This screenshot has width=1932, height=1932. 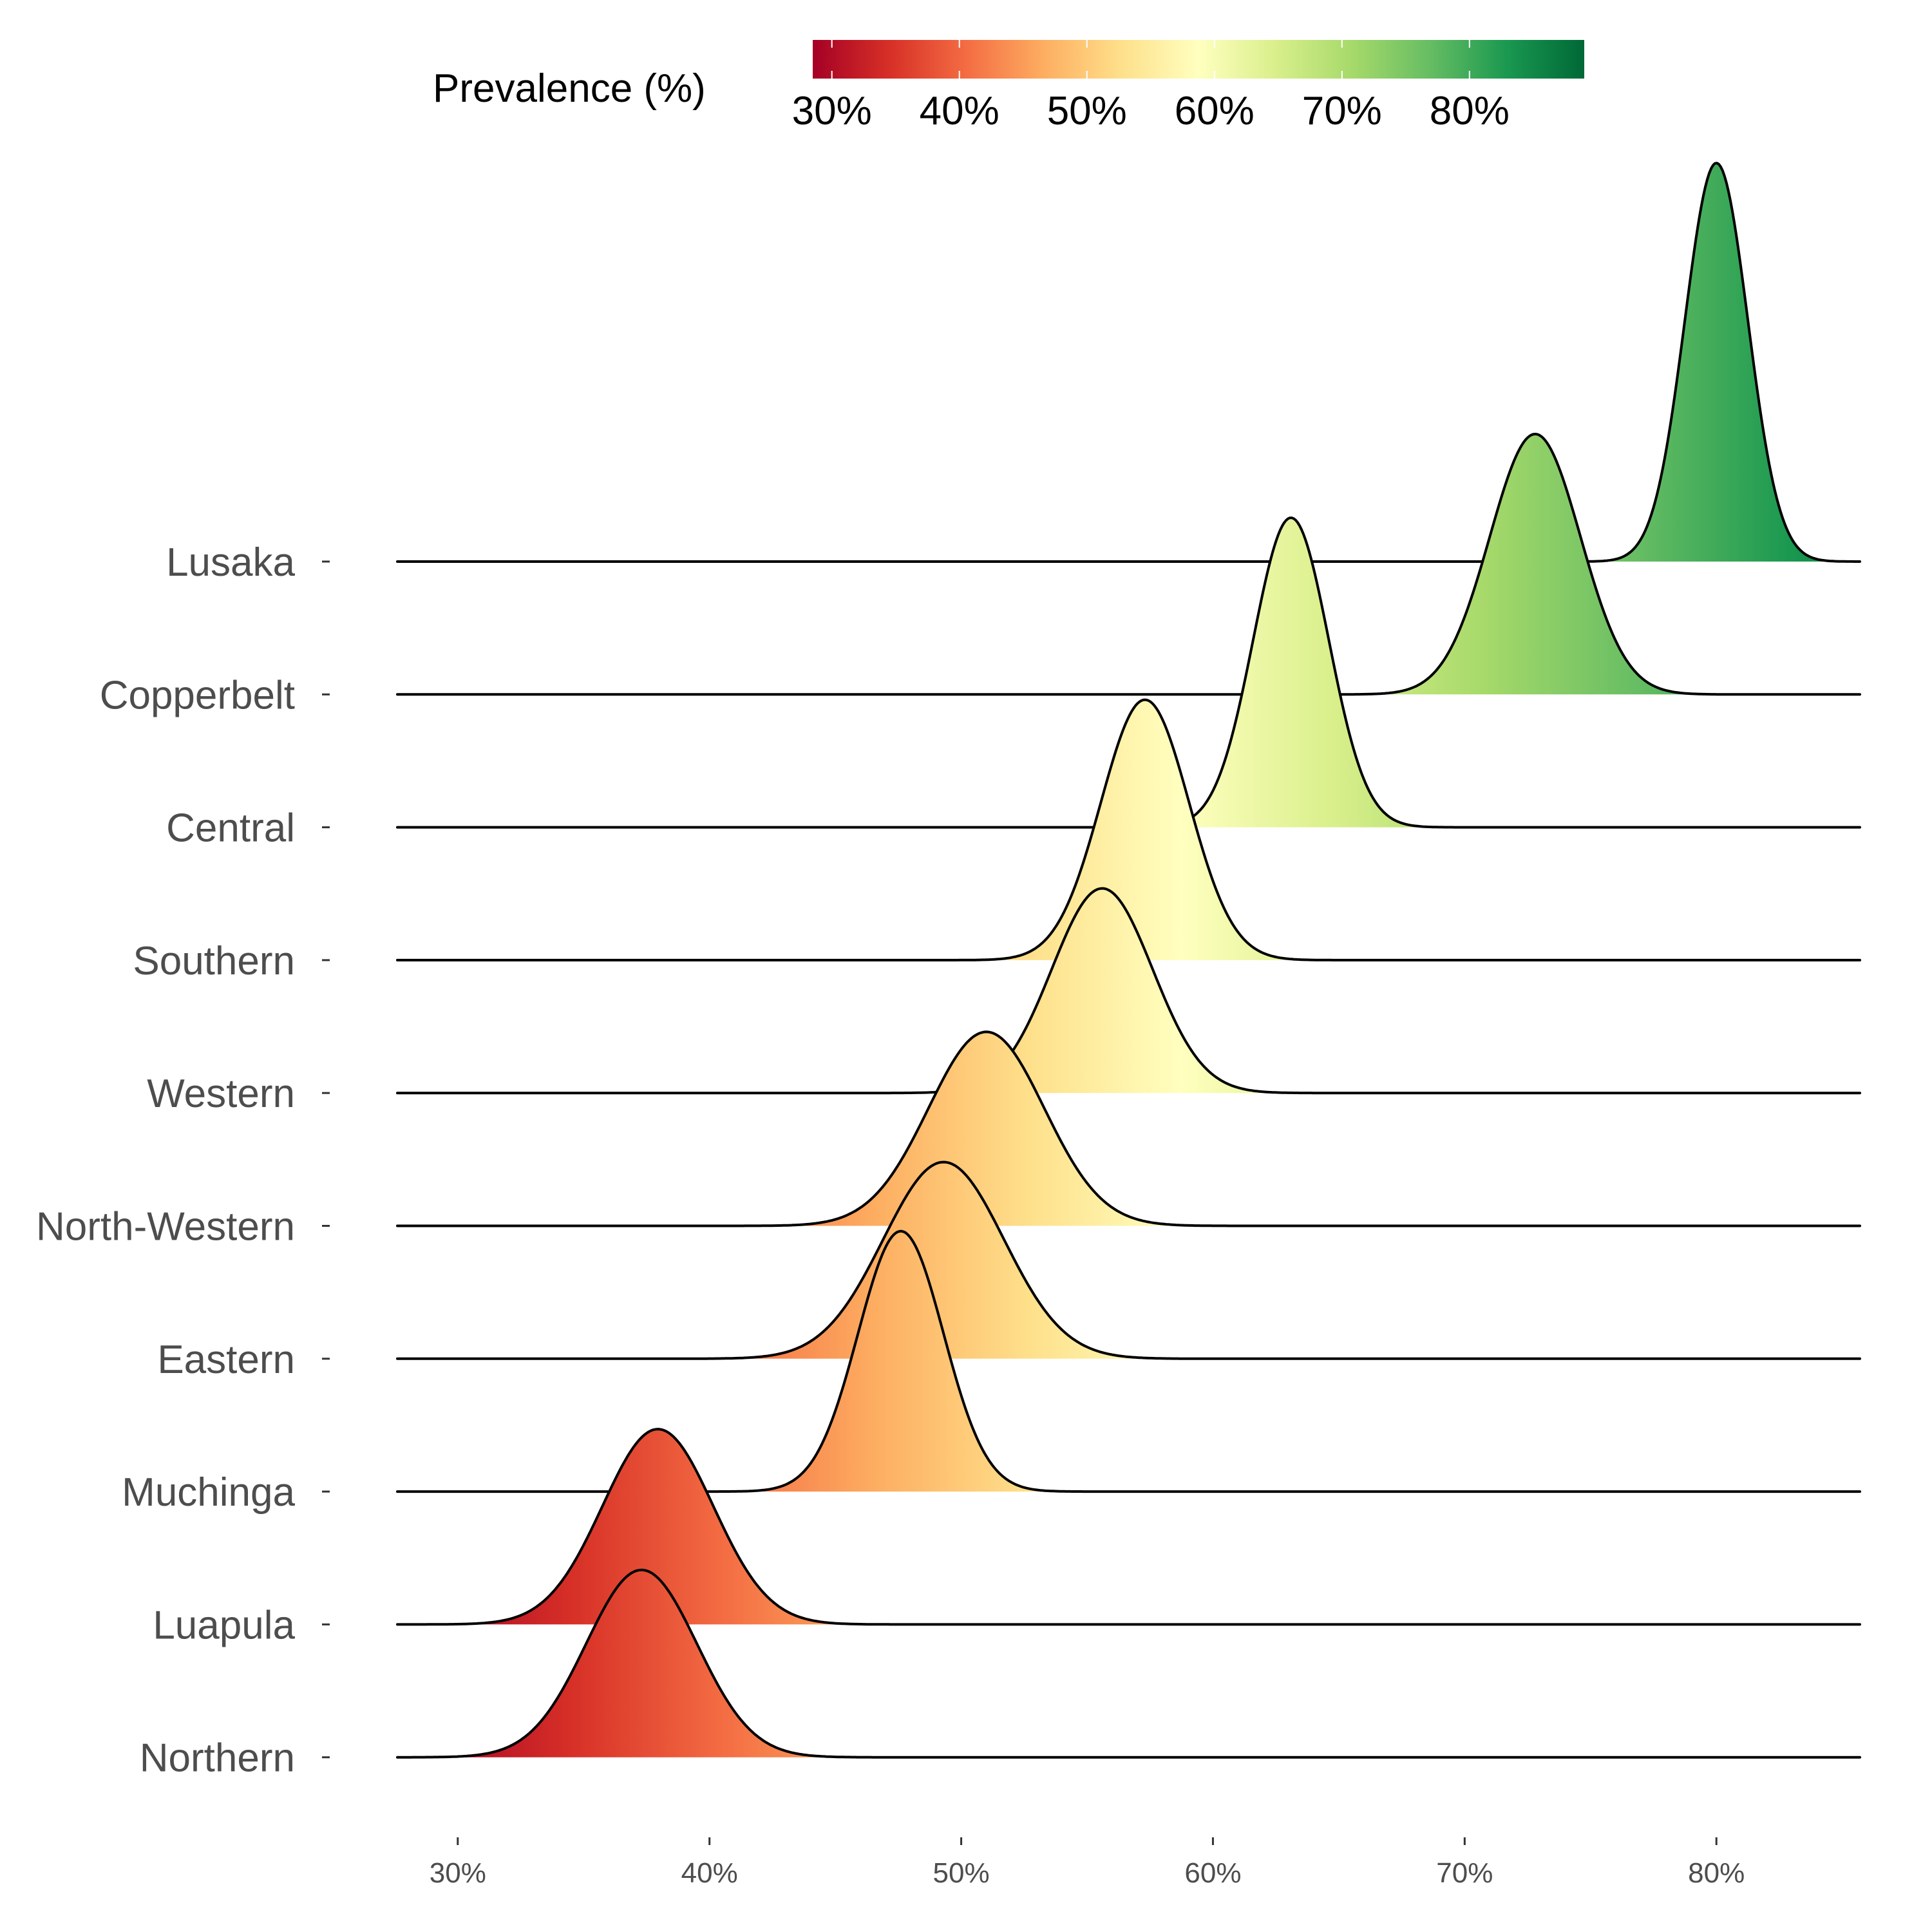 What do you see at coordinates (1465, 1873) in the screenshot?
I see `x-tick-label: 70%` at bounding box center [1465, 1873].